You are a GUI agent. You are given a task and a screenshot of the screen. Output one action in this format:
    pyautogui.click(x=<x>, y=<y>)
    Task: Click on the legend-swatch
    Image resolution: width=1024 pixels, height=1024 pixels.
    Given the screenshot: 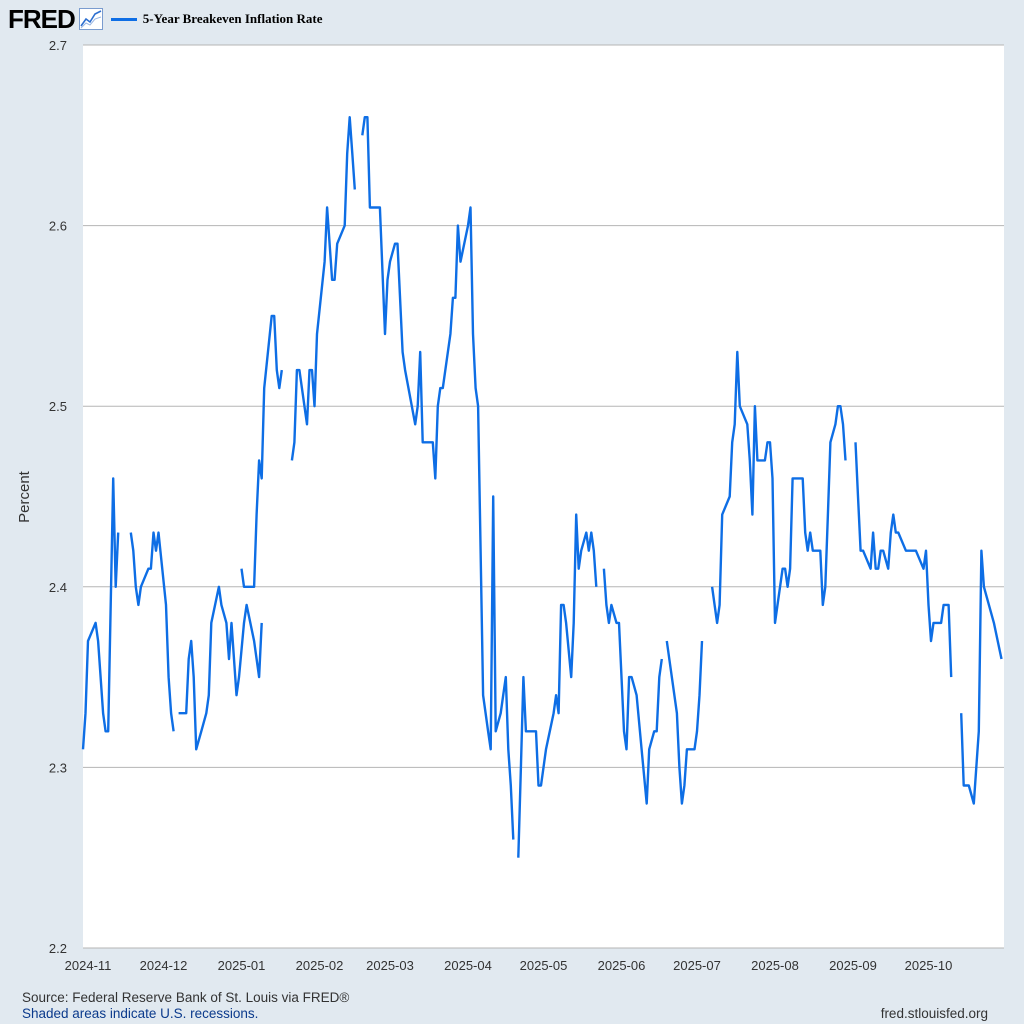 What is the action you would take?
    pyautogui.click(x=123, y=19)
    